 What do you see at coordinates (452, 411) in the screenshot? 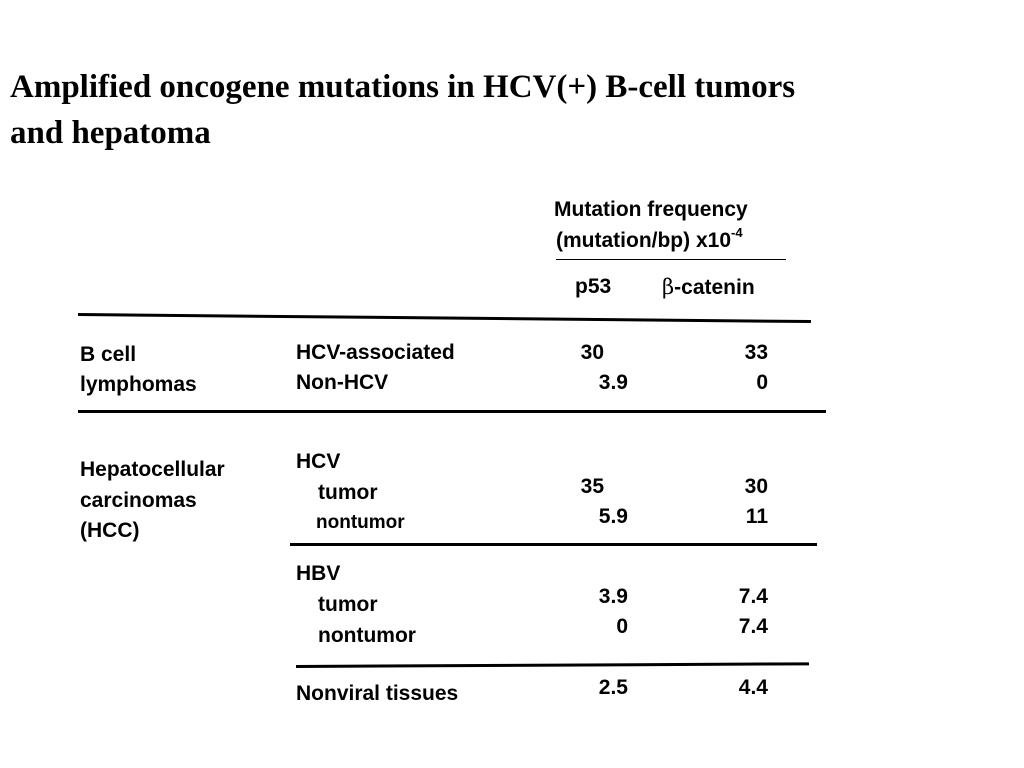
I see `section-divider-rule` at bounding box center [452, 411].